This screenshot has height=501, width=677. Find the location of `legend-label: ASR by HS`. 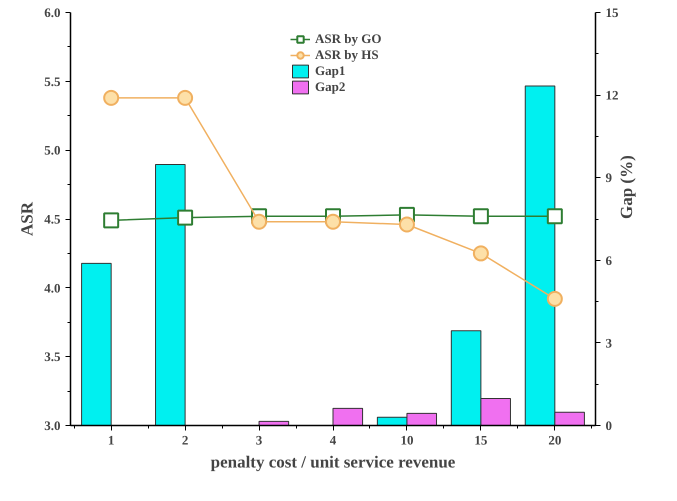

legend-label: ASR by HS is located at coordinates (347, 55).